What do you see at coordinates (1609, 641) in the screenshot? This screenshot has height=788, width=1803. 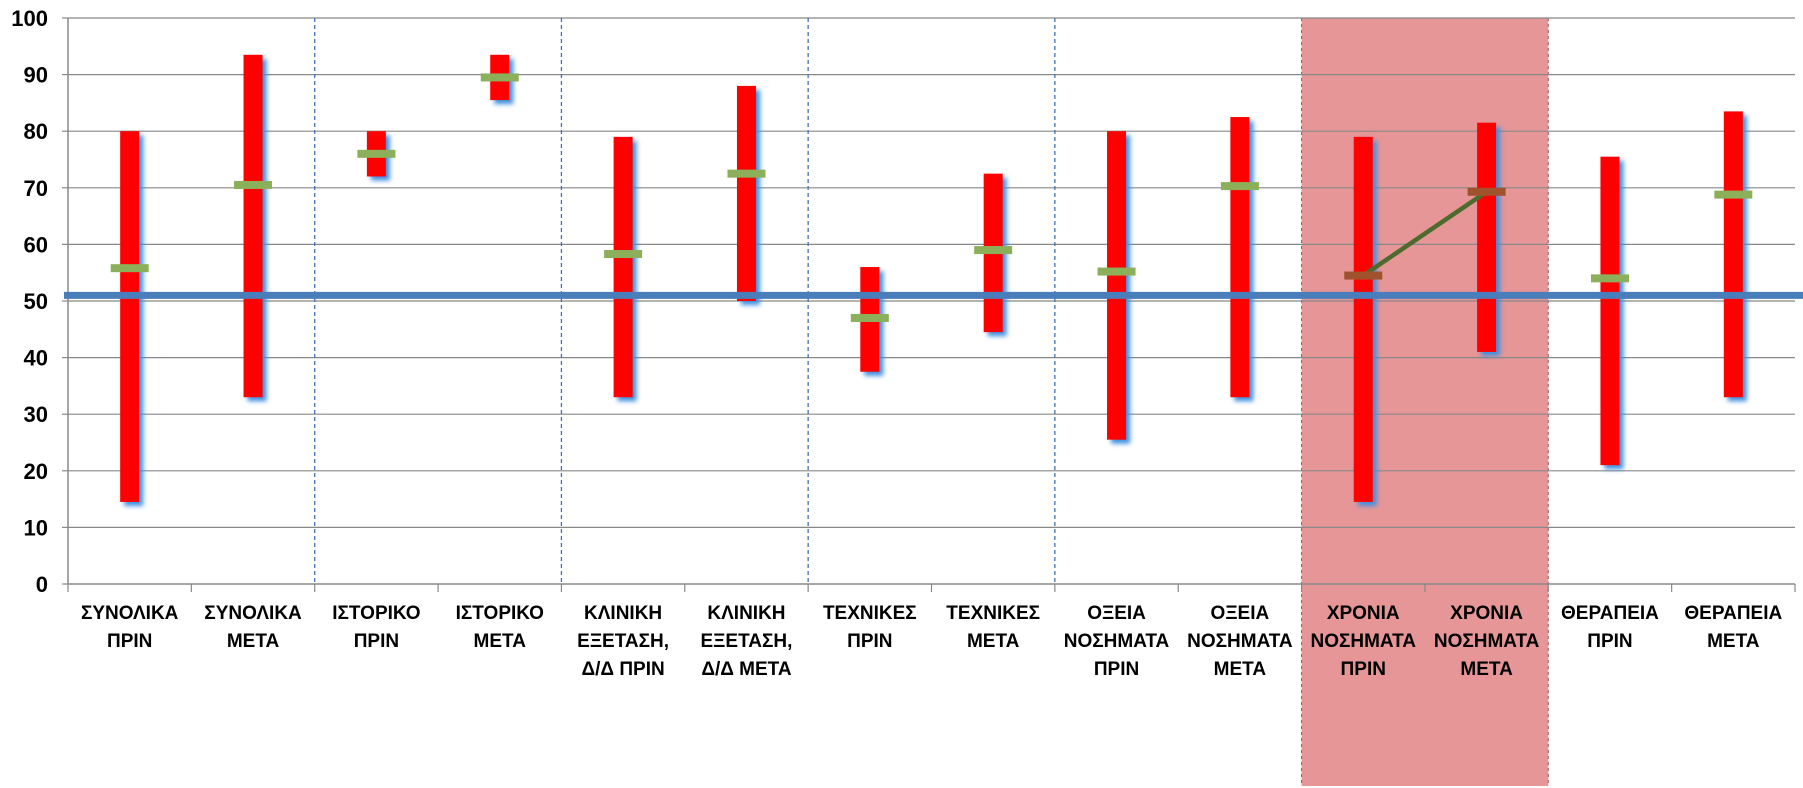 I see `x-tick-label-12-line-1: ΠΡΙΝ` at bounding box center [1609, 641].